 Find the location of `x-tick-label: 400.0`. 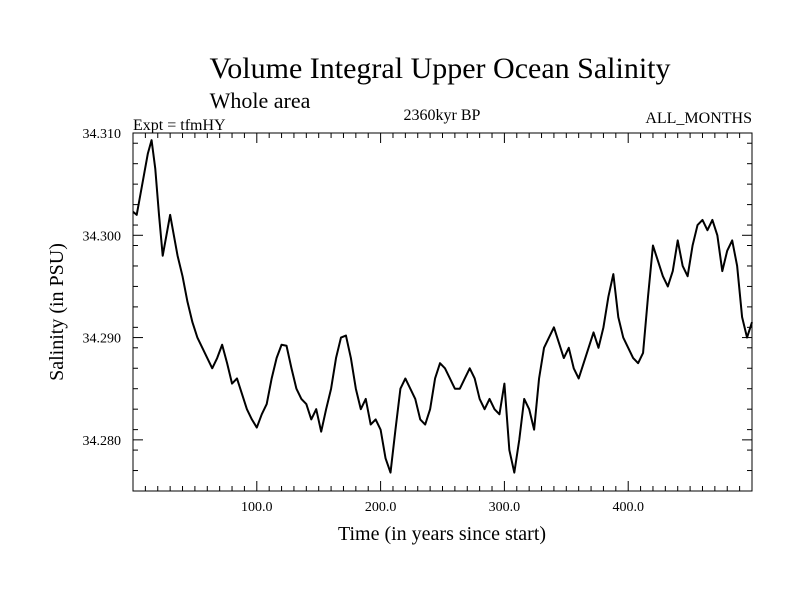

x-tick-label: 400.0 is located at coordinates (628, 507).